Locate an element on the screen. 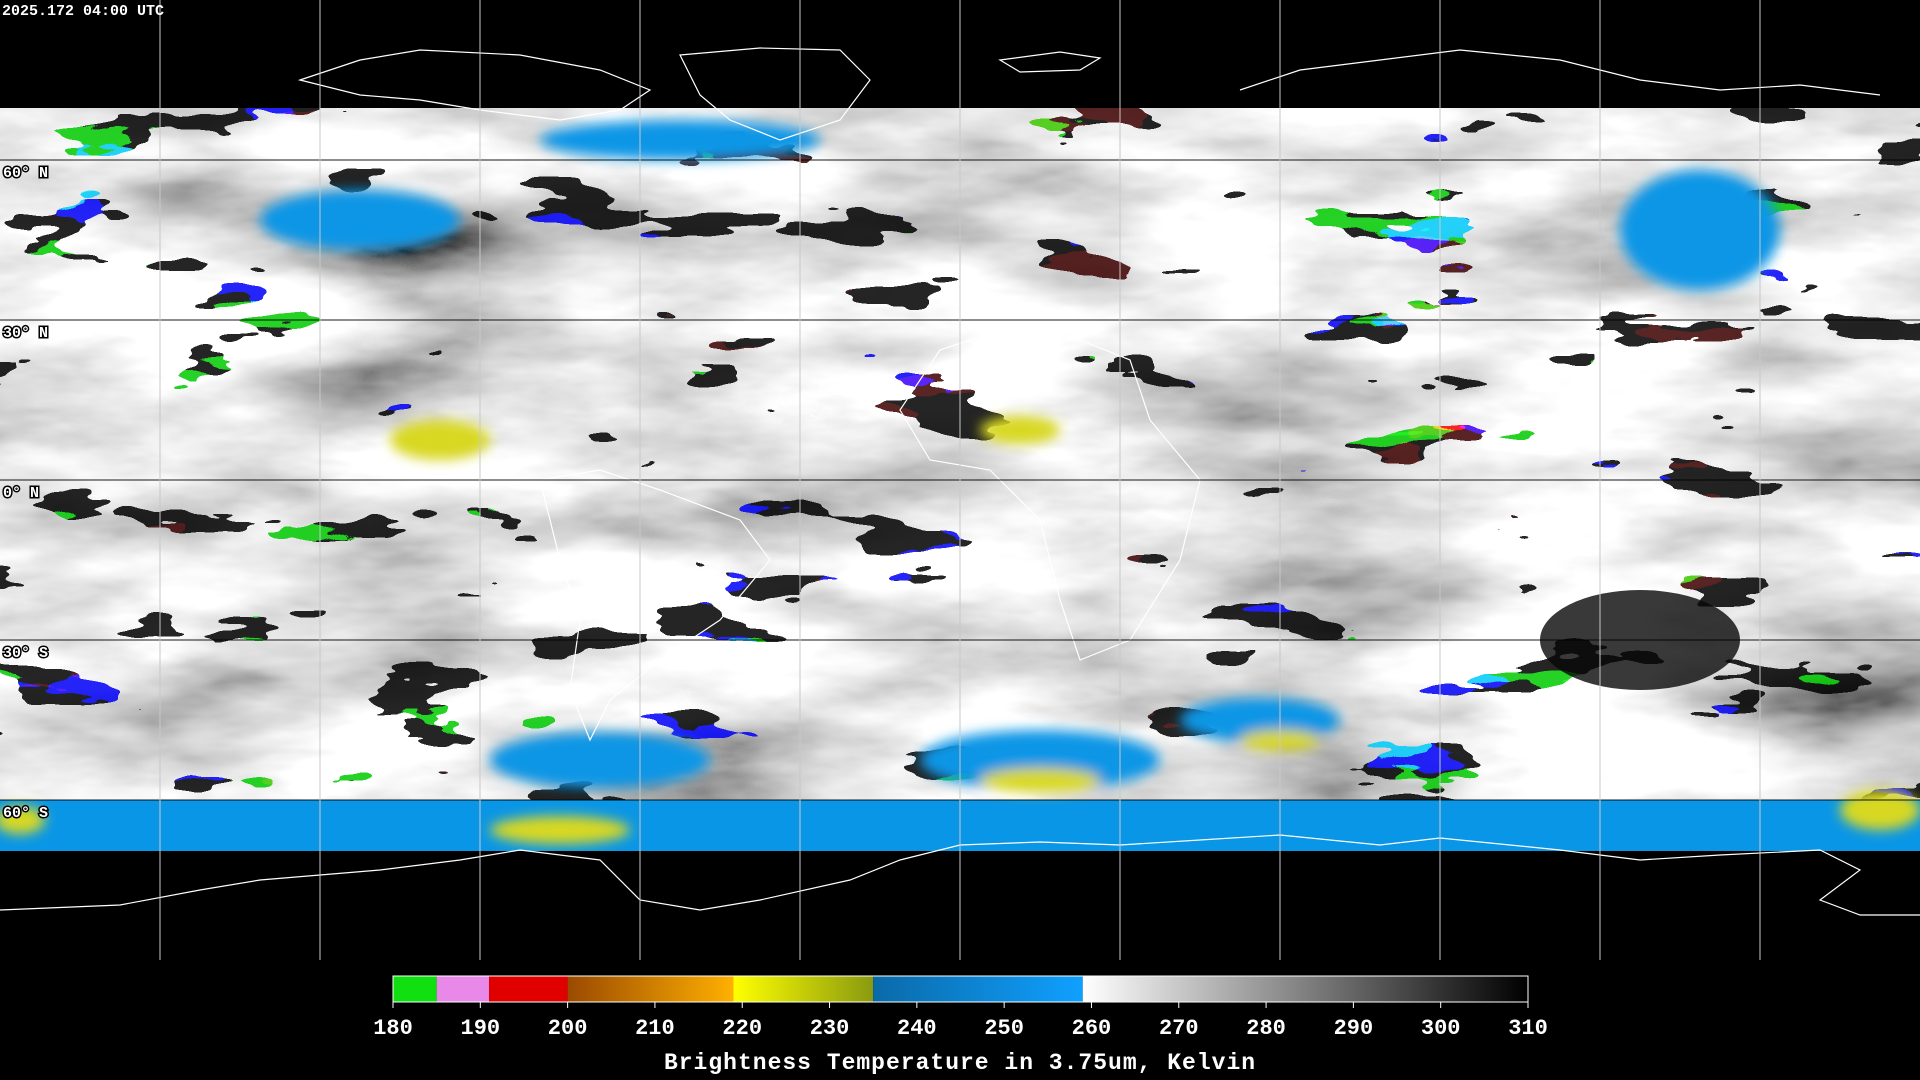  colorbar-title: Brightness Temperature in 3.75um, Kelvin is located at coordinates (960, 1063).